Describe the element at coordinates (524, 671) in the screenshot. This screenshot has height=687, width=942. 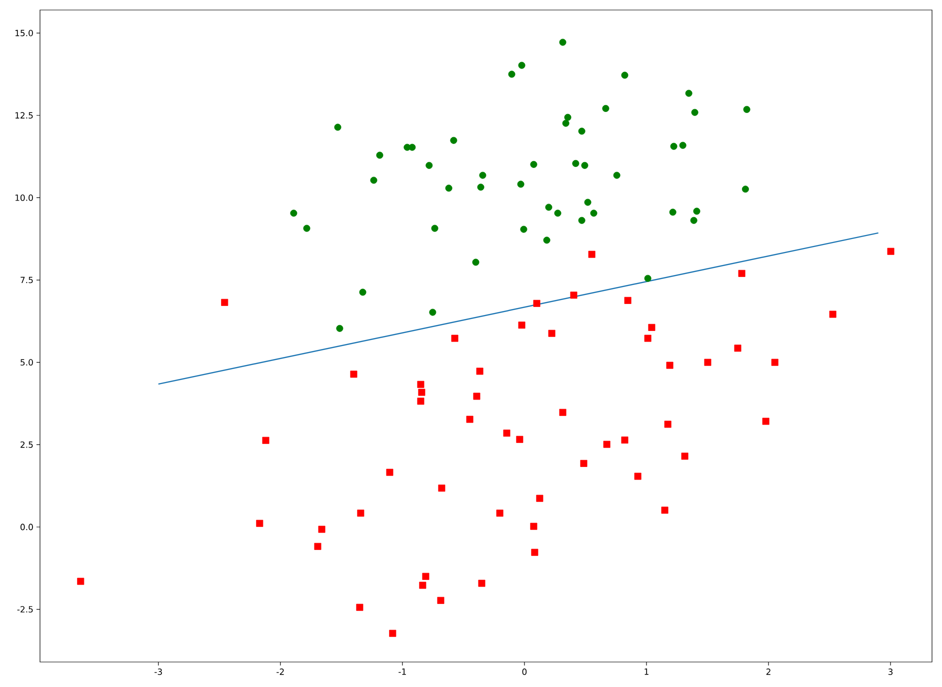
I see `x-tick-label: 0` at that location.